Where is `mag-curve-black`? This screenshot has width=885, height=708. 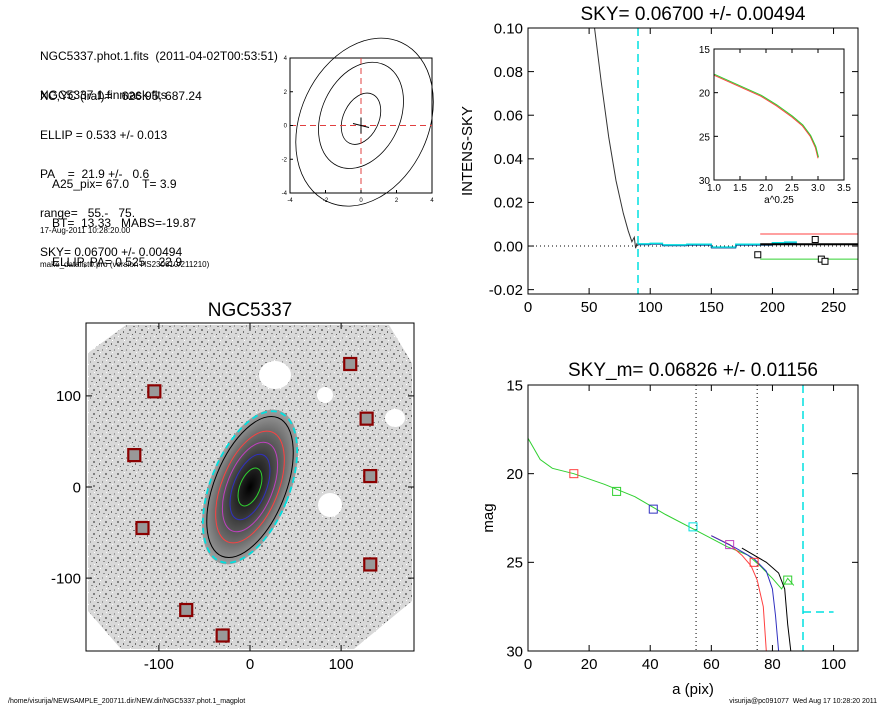 mag-curve-black is located at coordinates (766, 599).